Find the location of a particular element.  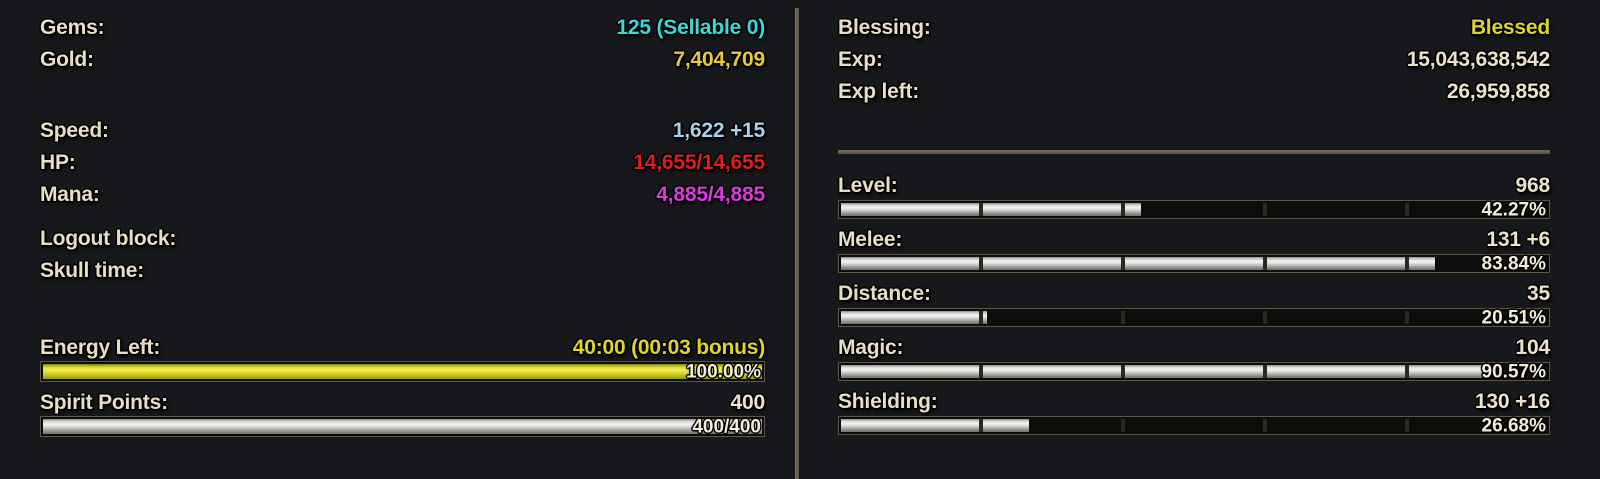

shielding-label: Shielding: is located at coordinates (888, 401).